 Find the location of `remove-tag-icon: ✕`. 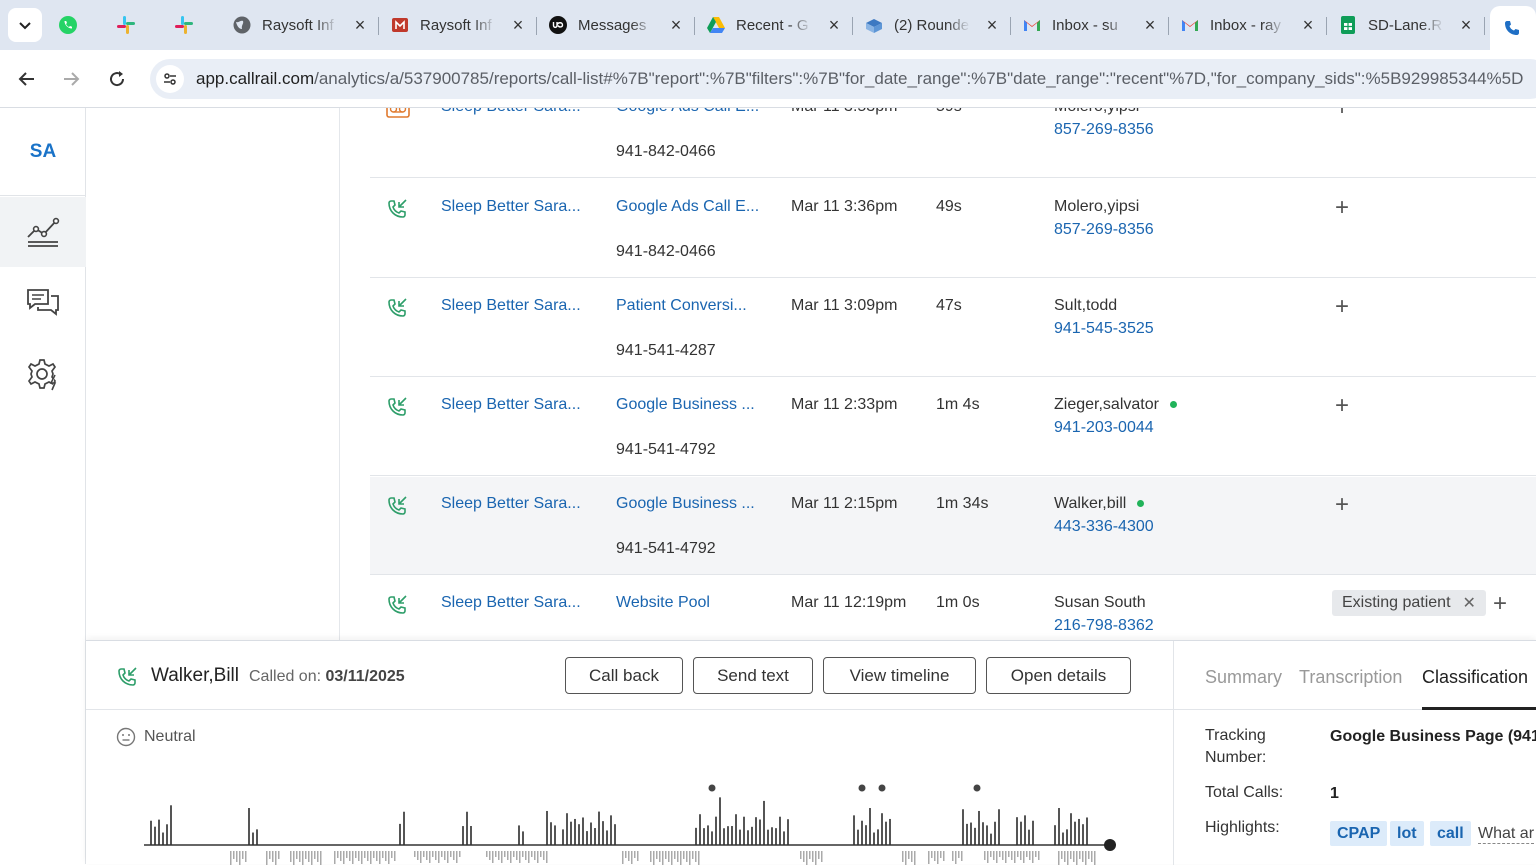

remove-tag-icon: ✕ is located at coordinates (1469, 603).